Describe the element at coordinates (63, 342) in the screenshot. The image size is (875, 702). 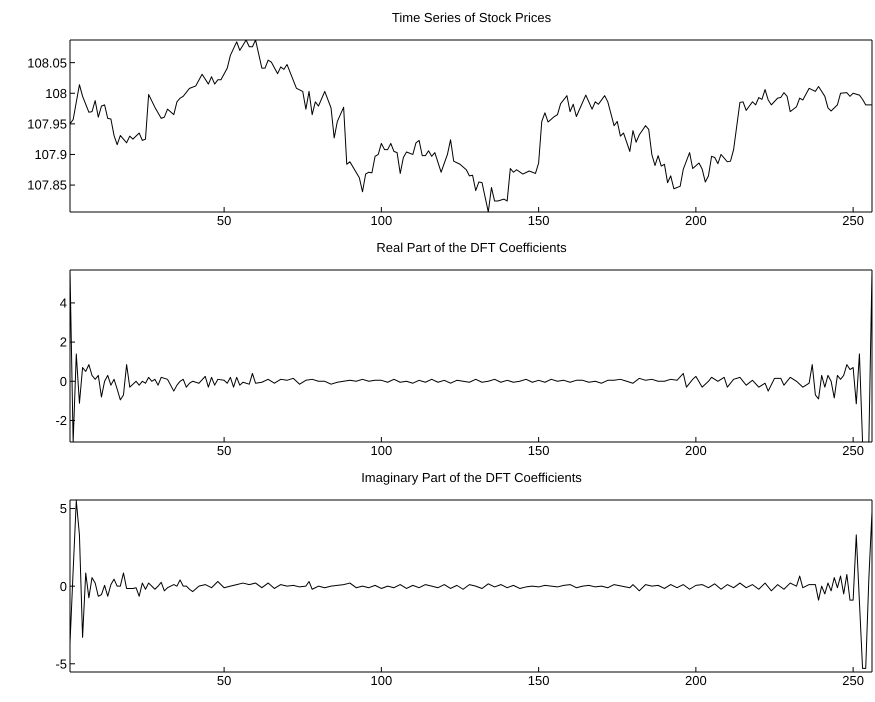
I see `y-tick-label: 2` at that location.